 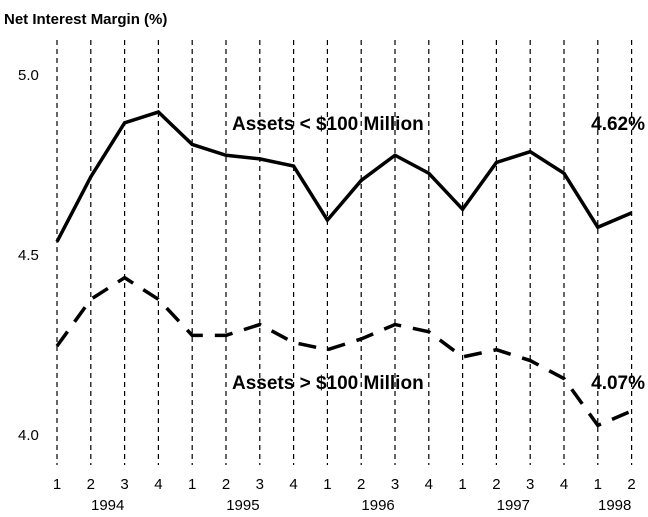 I want to click on year-label: 1996, so click(x=377, y=505).